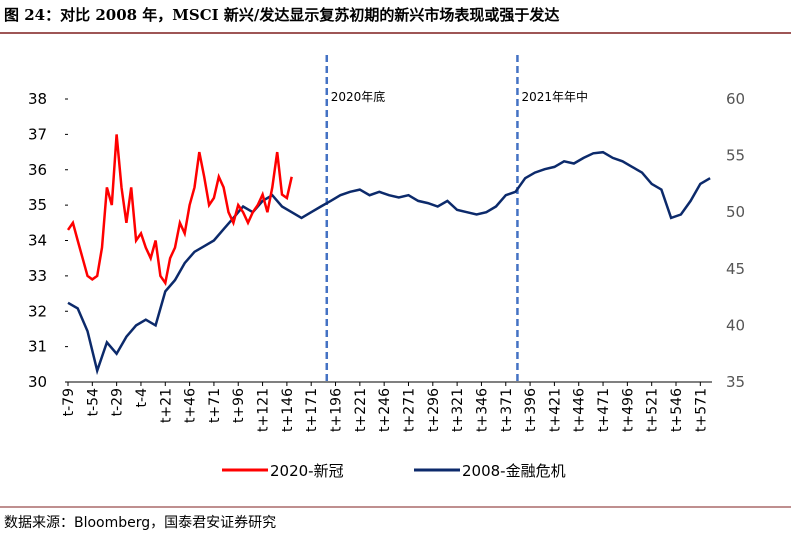  Describe the element at coordinates (69, 402) in the screenshot. I see `x-tick-label: t-79` at that location.